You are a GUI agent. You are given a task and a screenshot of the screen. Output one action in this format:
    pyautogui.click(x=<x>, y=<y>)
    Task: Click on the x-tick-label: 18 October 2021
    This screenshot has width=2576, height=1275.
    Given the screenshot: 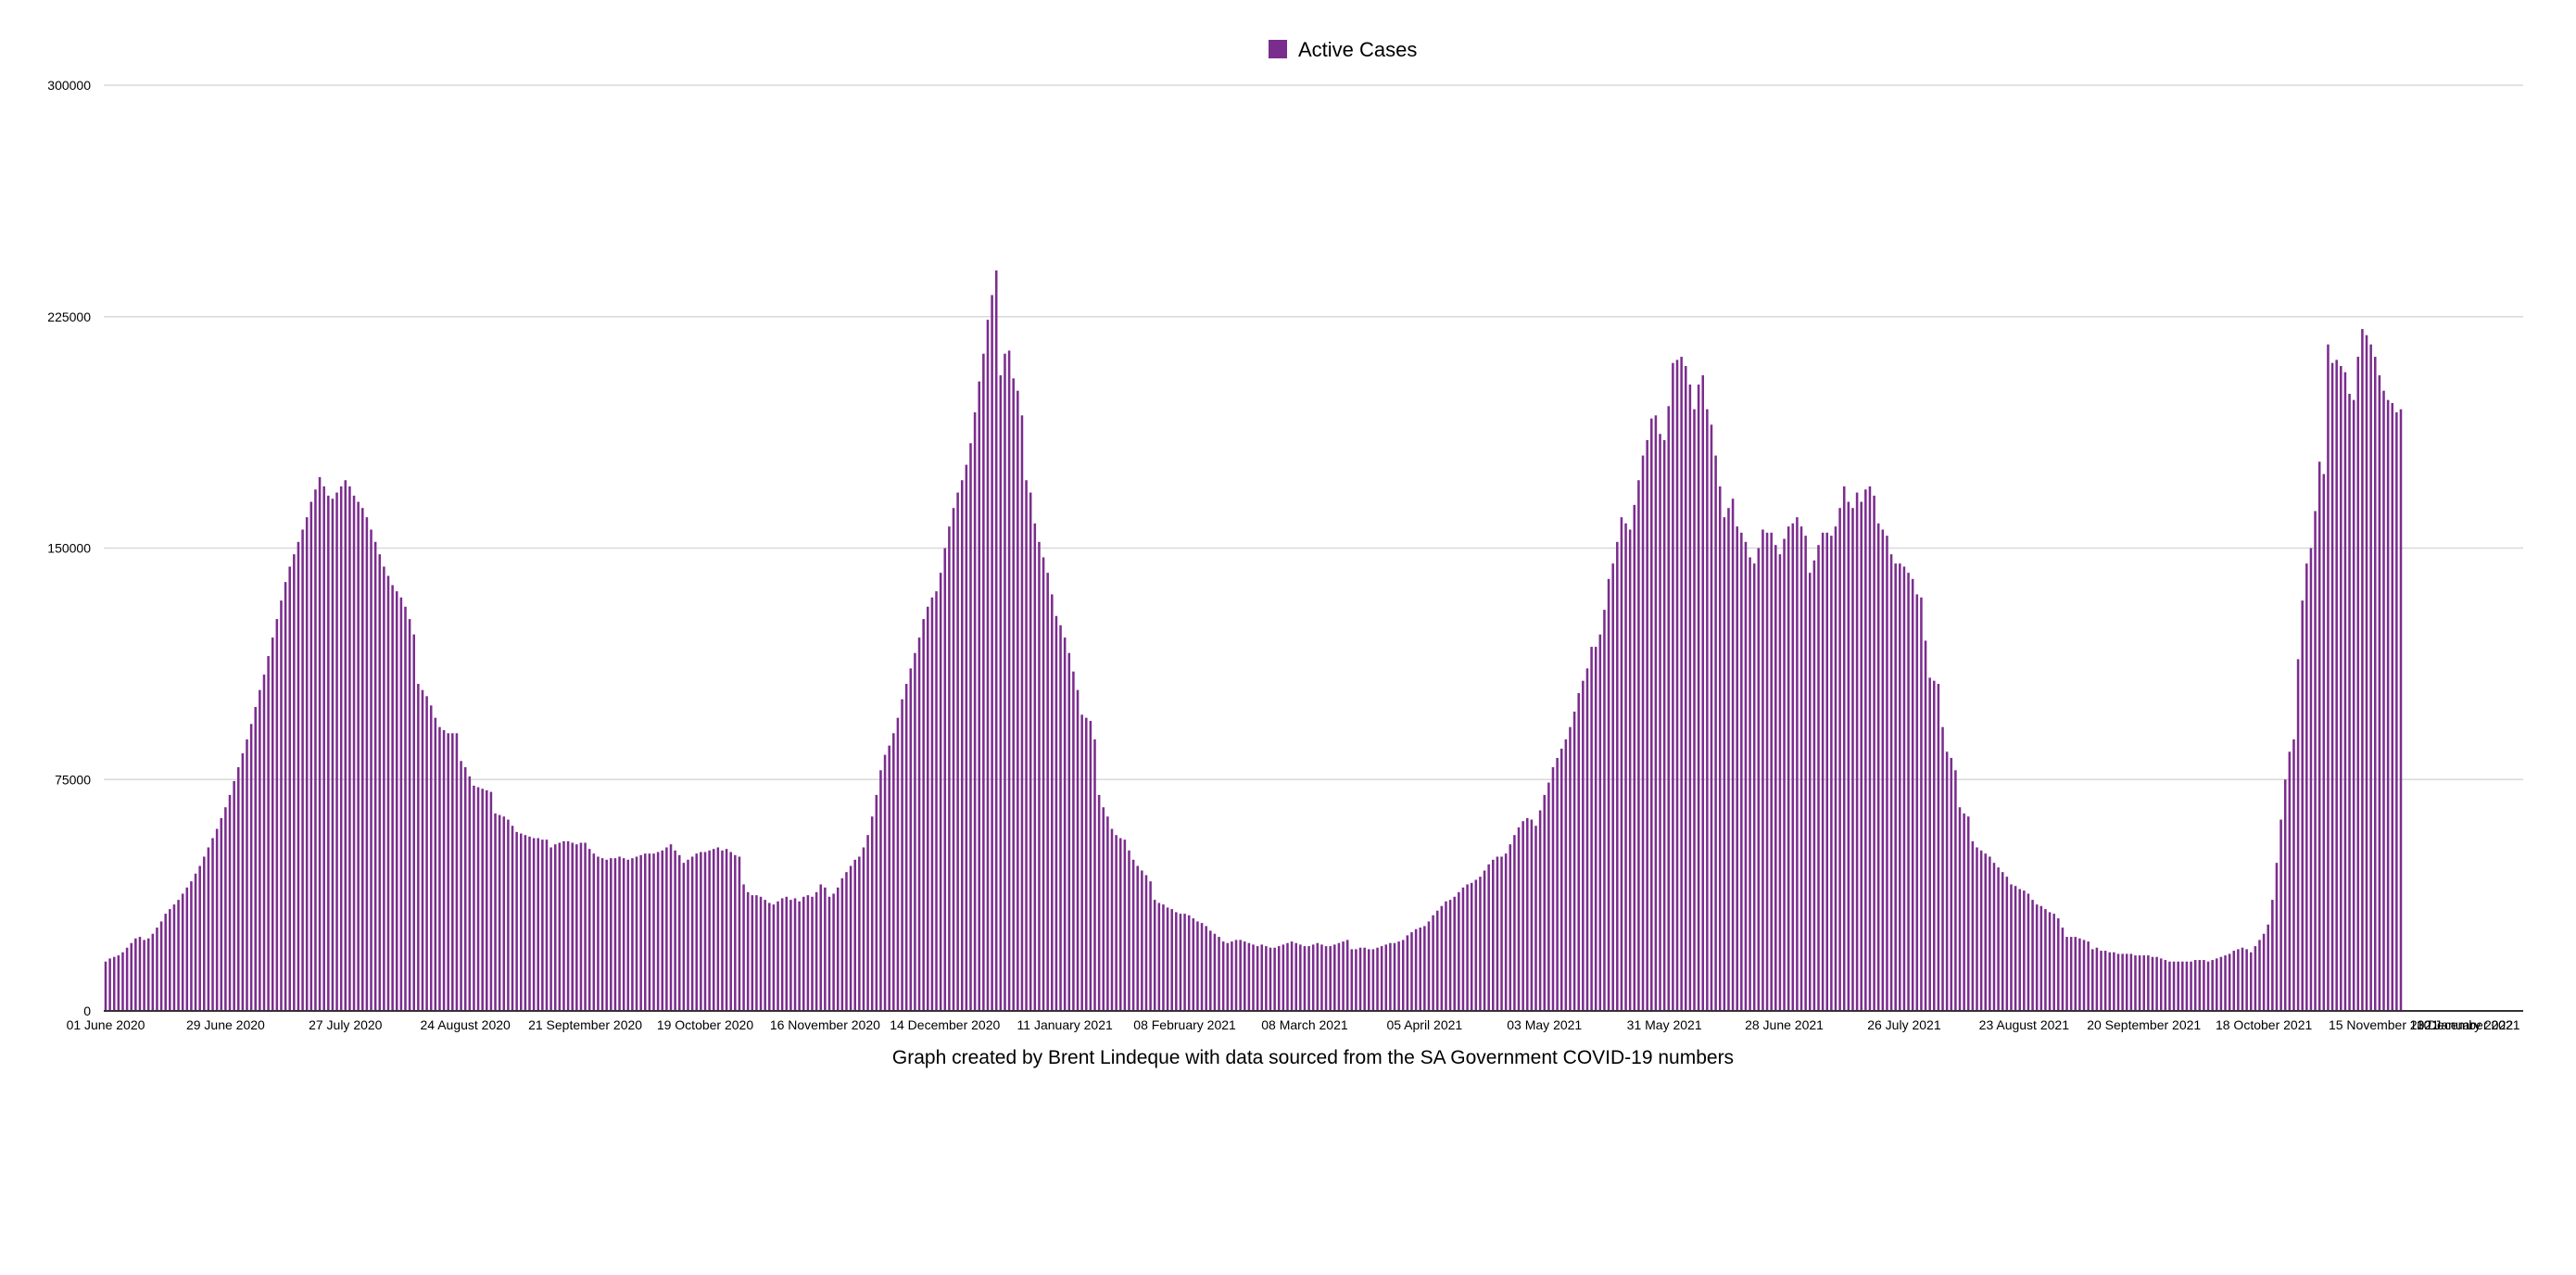 What is the action you would take?
    pyautogui.click(x=2264, y=1024)
    